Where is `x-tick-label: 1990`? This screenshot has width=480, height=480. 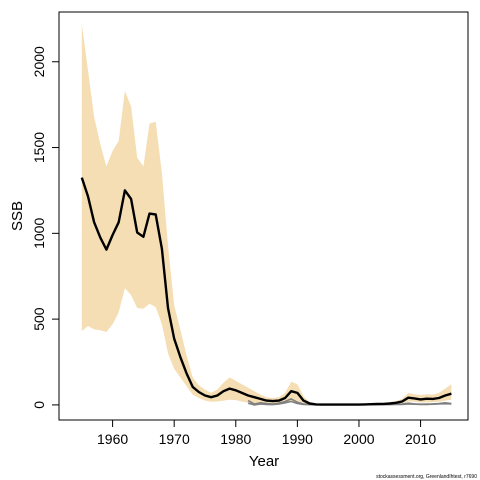 x-tick-label: 1990 is located at coordinates (297, 439).